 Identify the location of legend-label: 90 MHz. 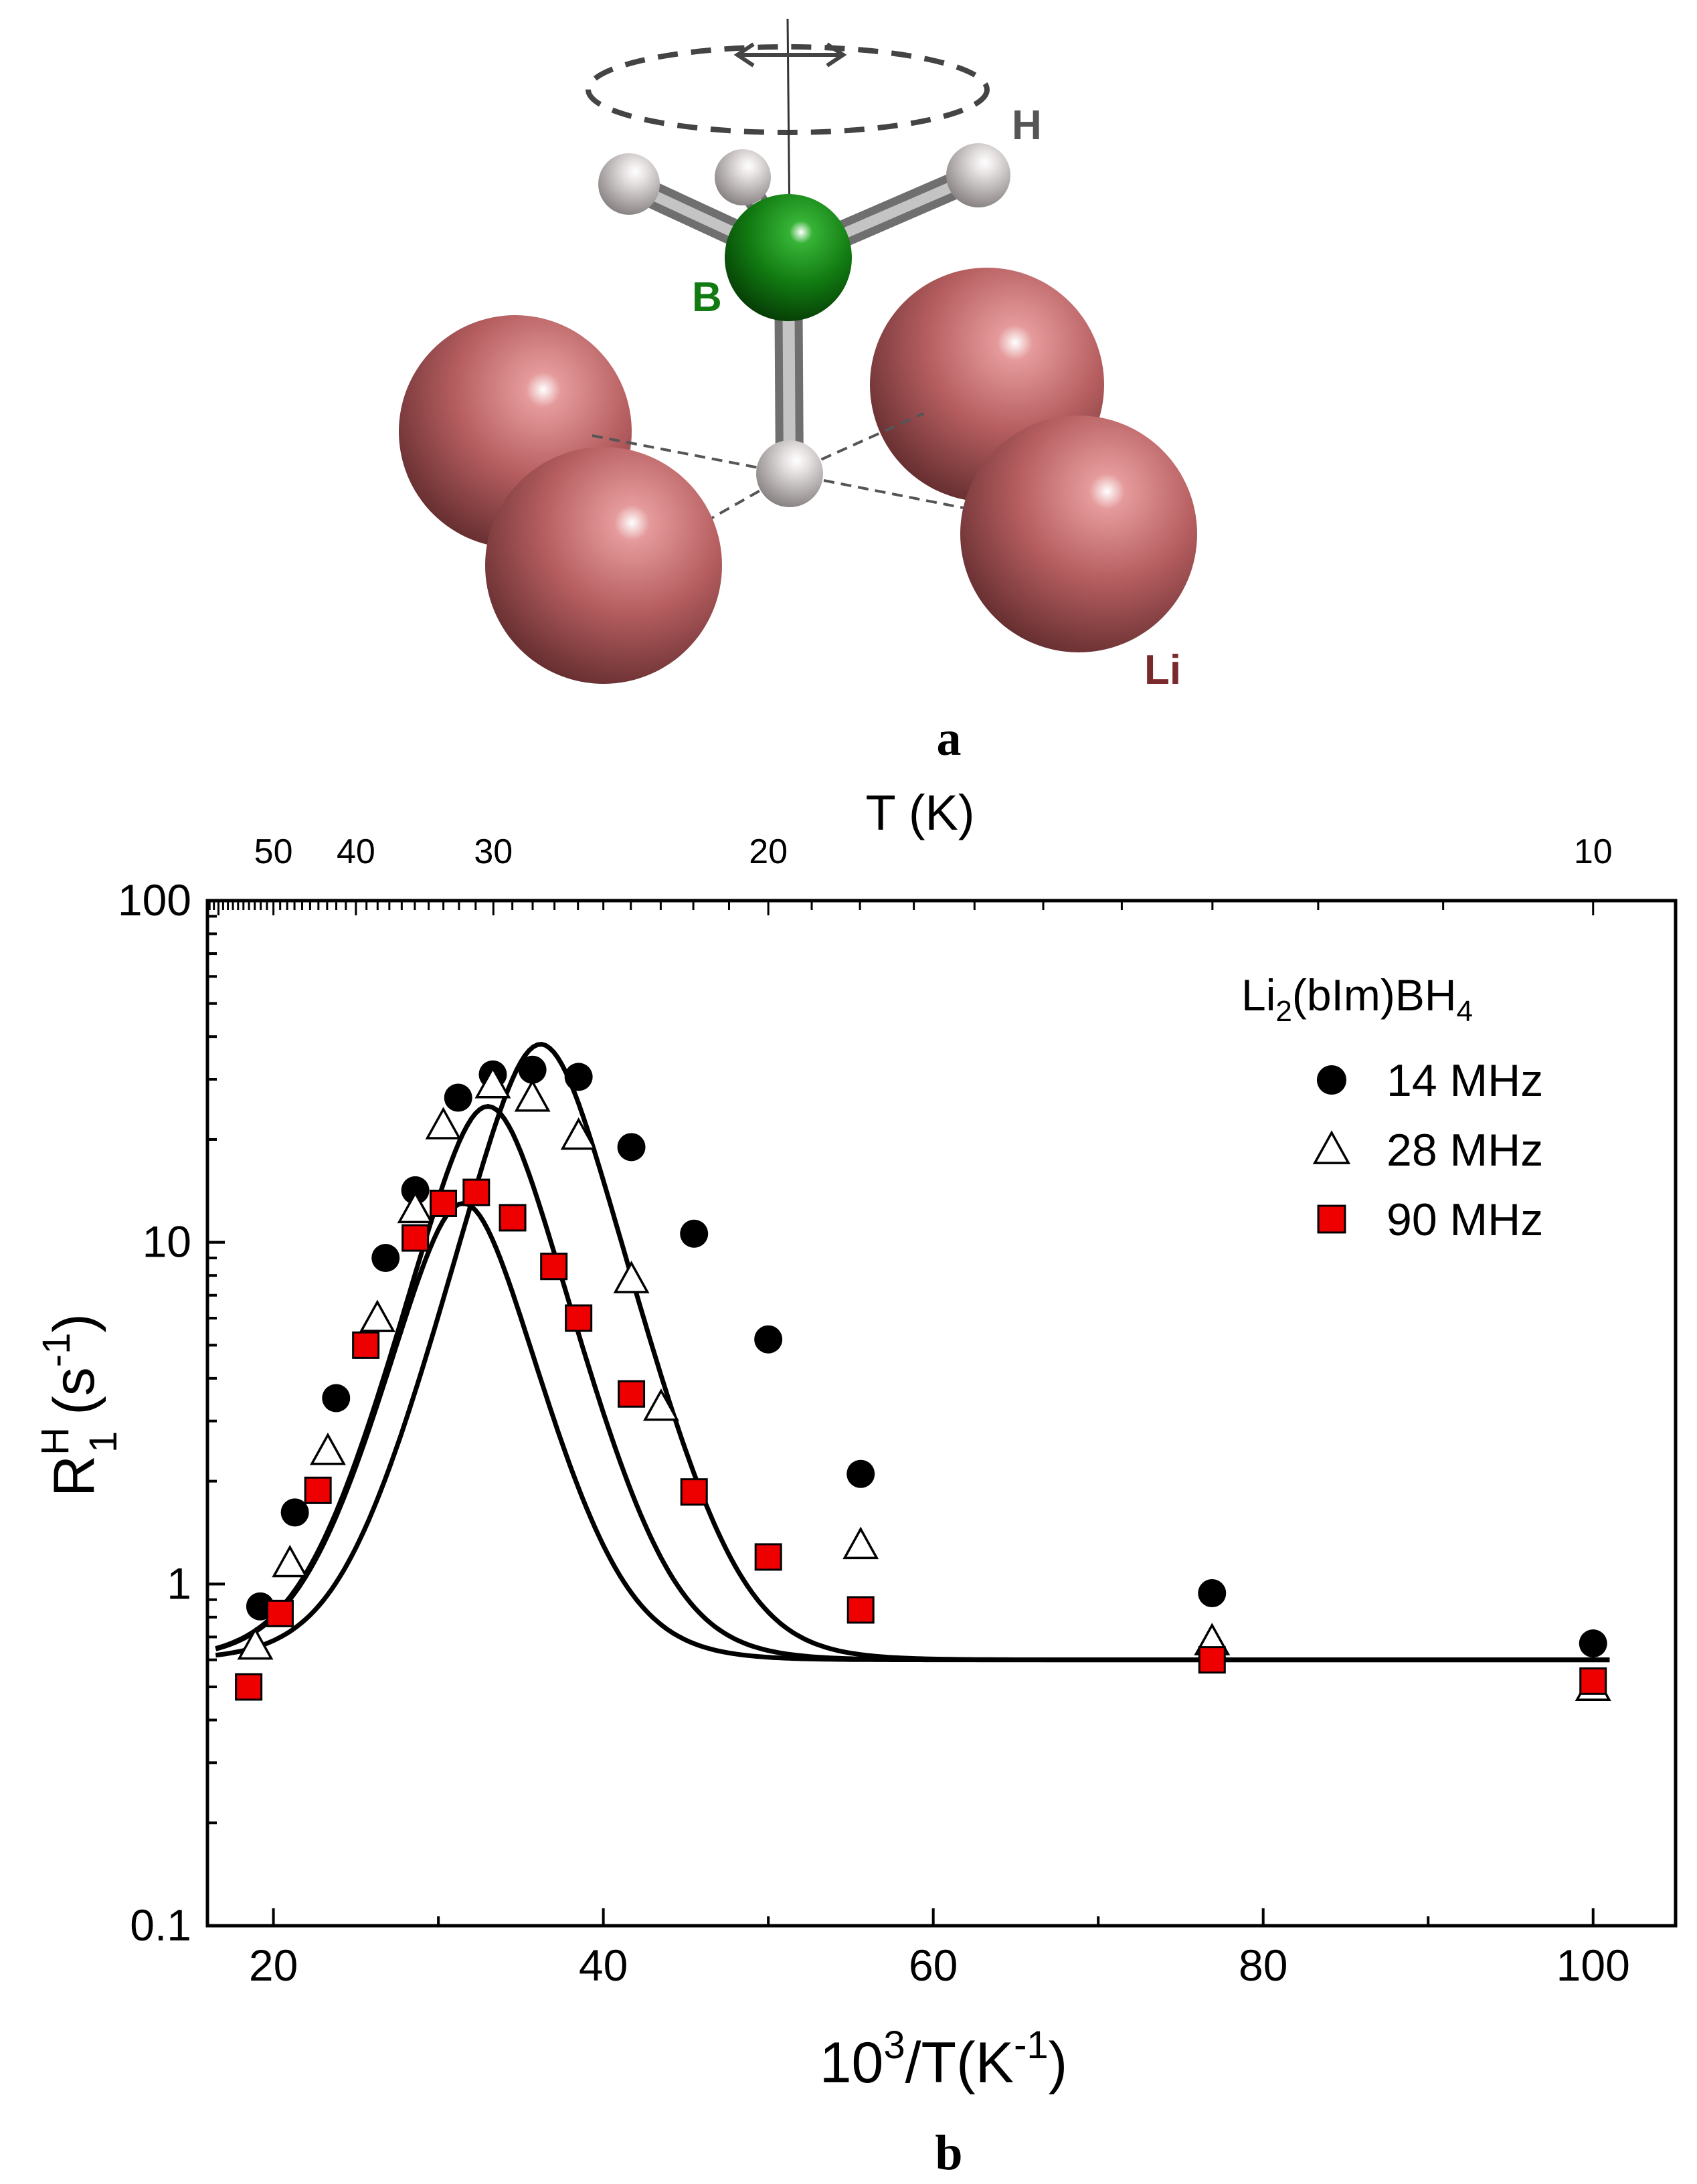
(1465, 1219).